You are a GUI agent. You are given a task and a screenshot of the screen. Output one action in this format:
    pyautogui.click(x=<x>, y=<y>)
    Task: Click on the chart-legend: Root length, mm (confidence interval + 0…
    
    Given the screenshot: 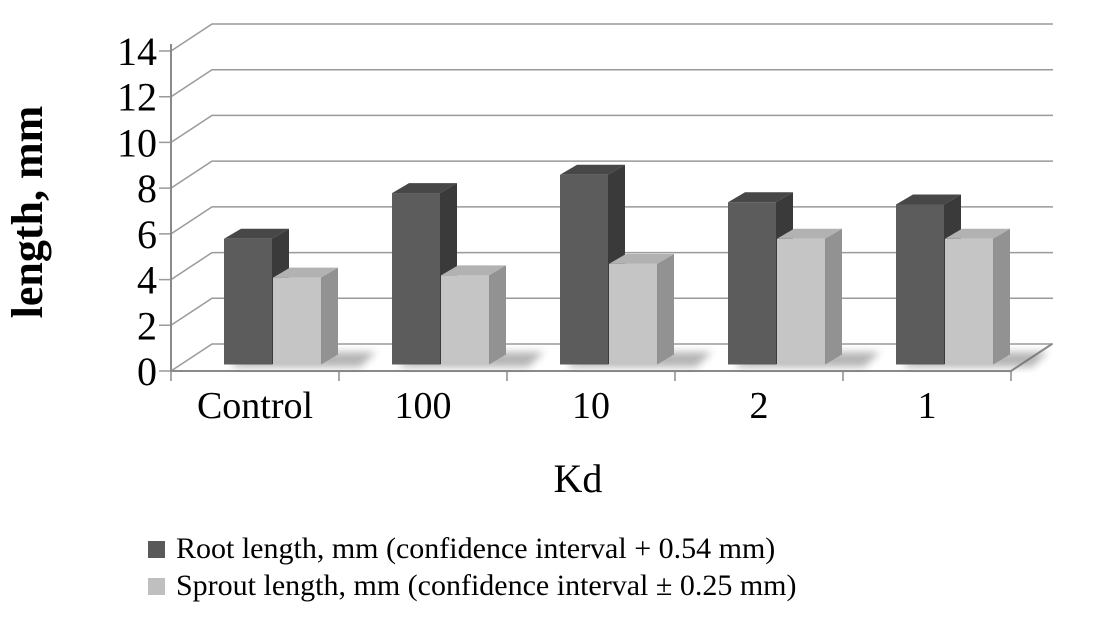 What is the action you would take?
    pyautogui.click(x=472, y=567)
    